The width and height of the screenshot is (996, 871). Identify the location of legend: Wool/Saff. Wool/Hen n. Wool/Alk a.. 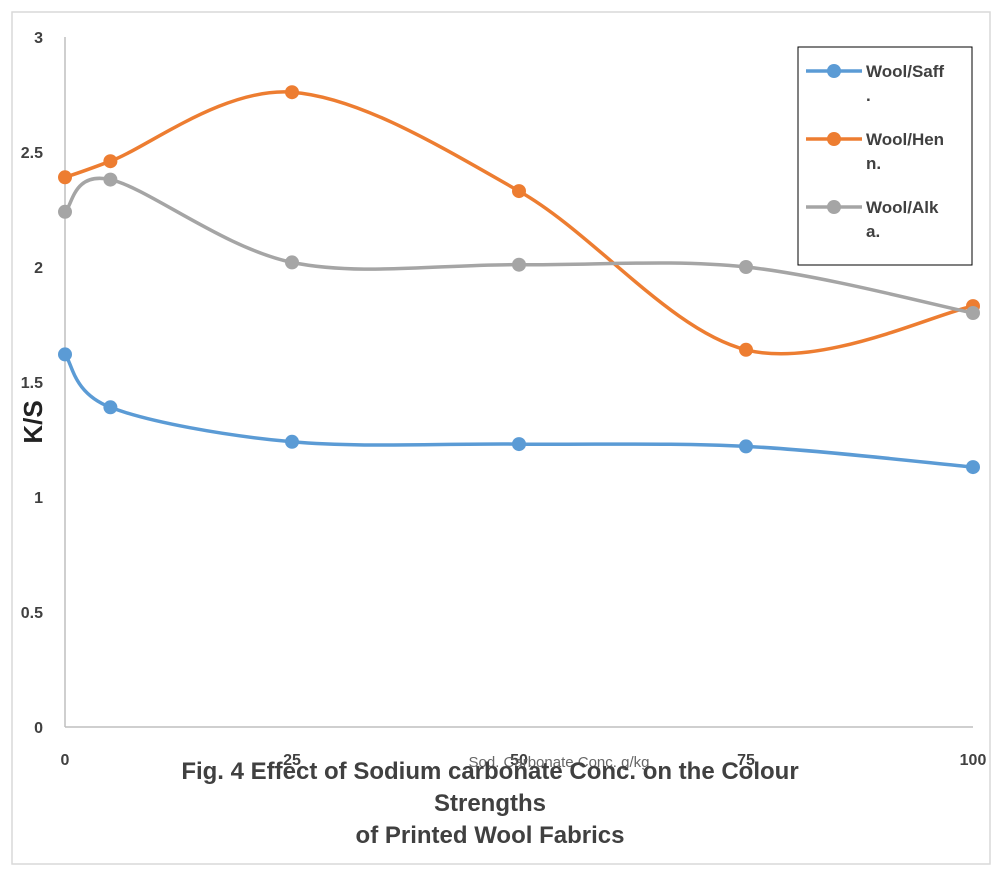
(885, 156).